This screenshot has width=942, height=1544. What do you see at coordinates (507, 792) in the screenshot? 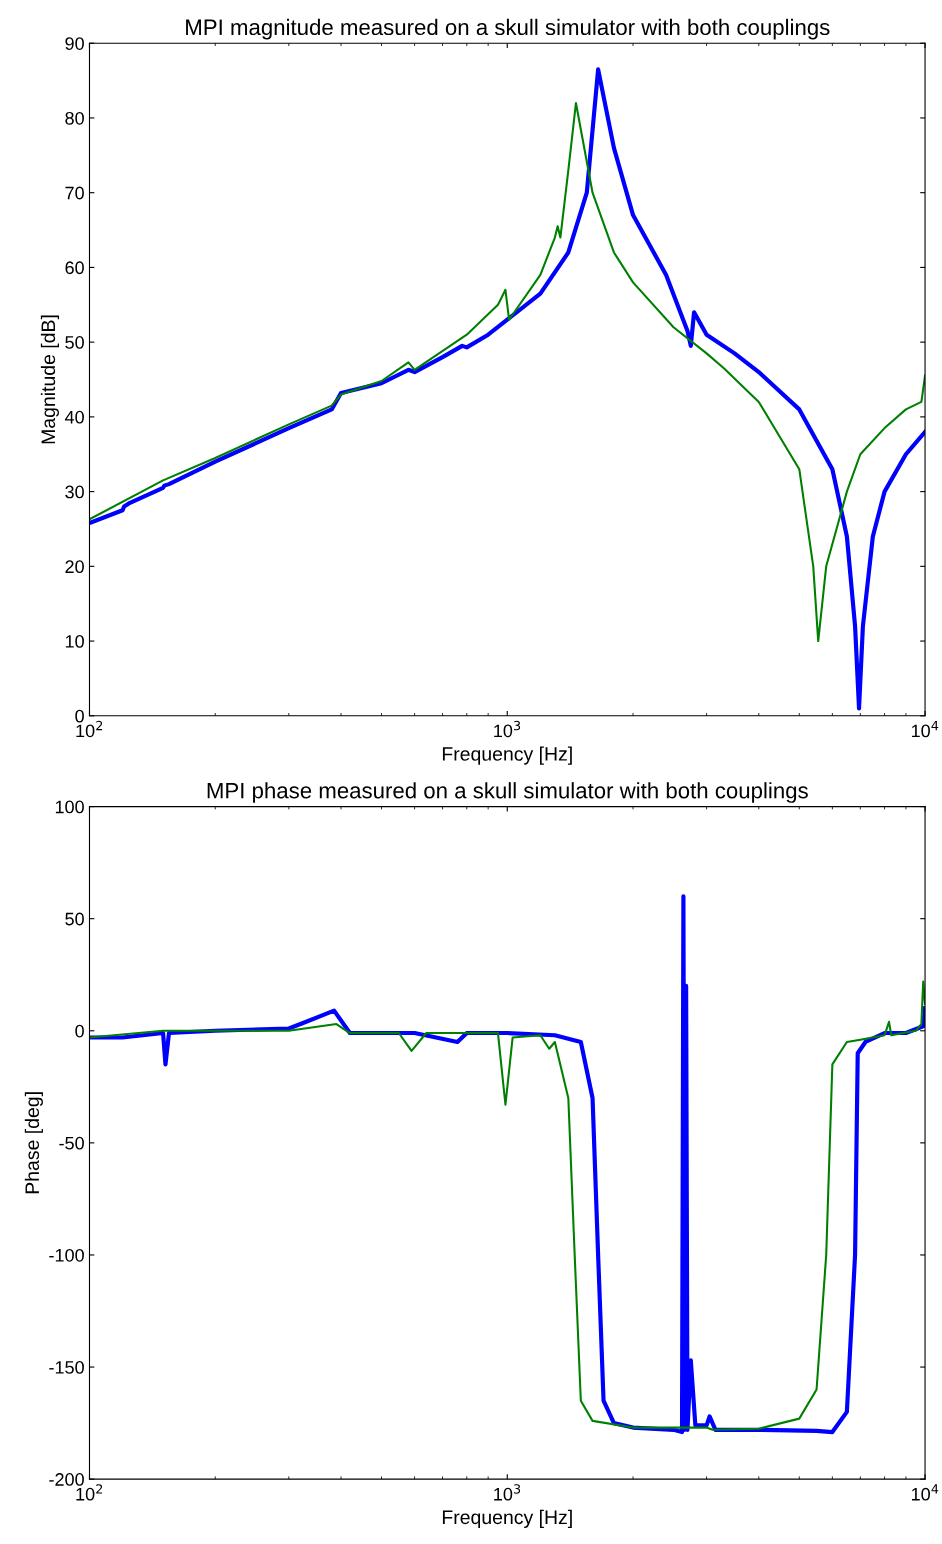
I see `chart-title: MPI phase measured on a skull simulator with both couplings` at bounding box center [507, 792].